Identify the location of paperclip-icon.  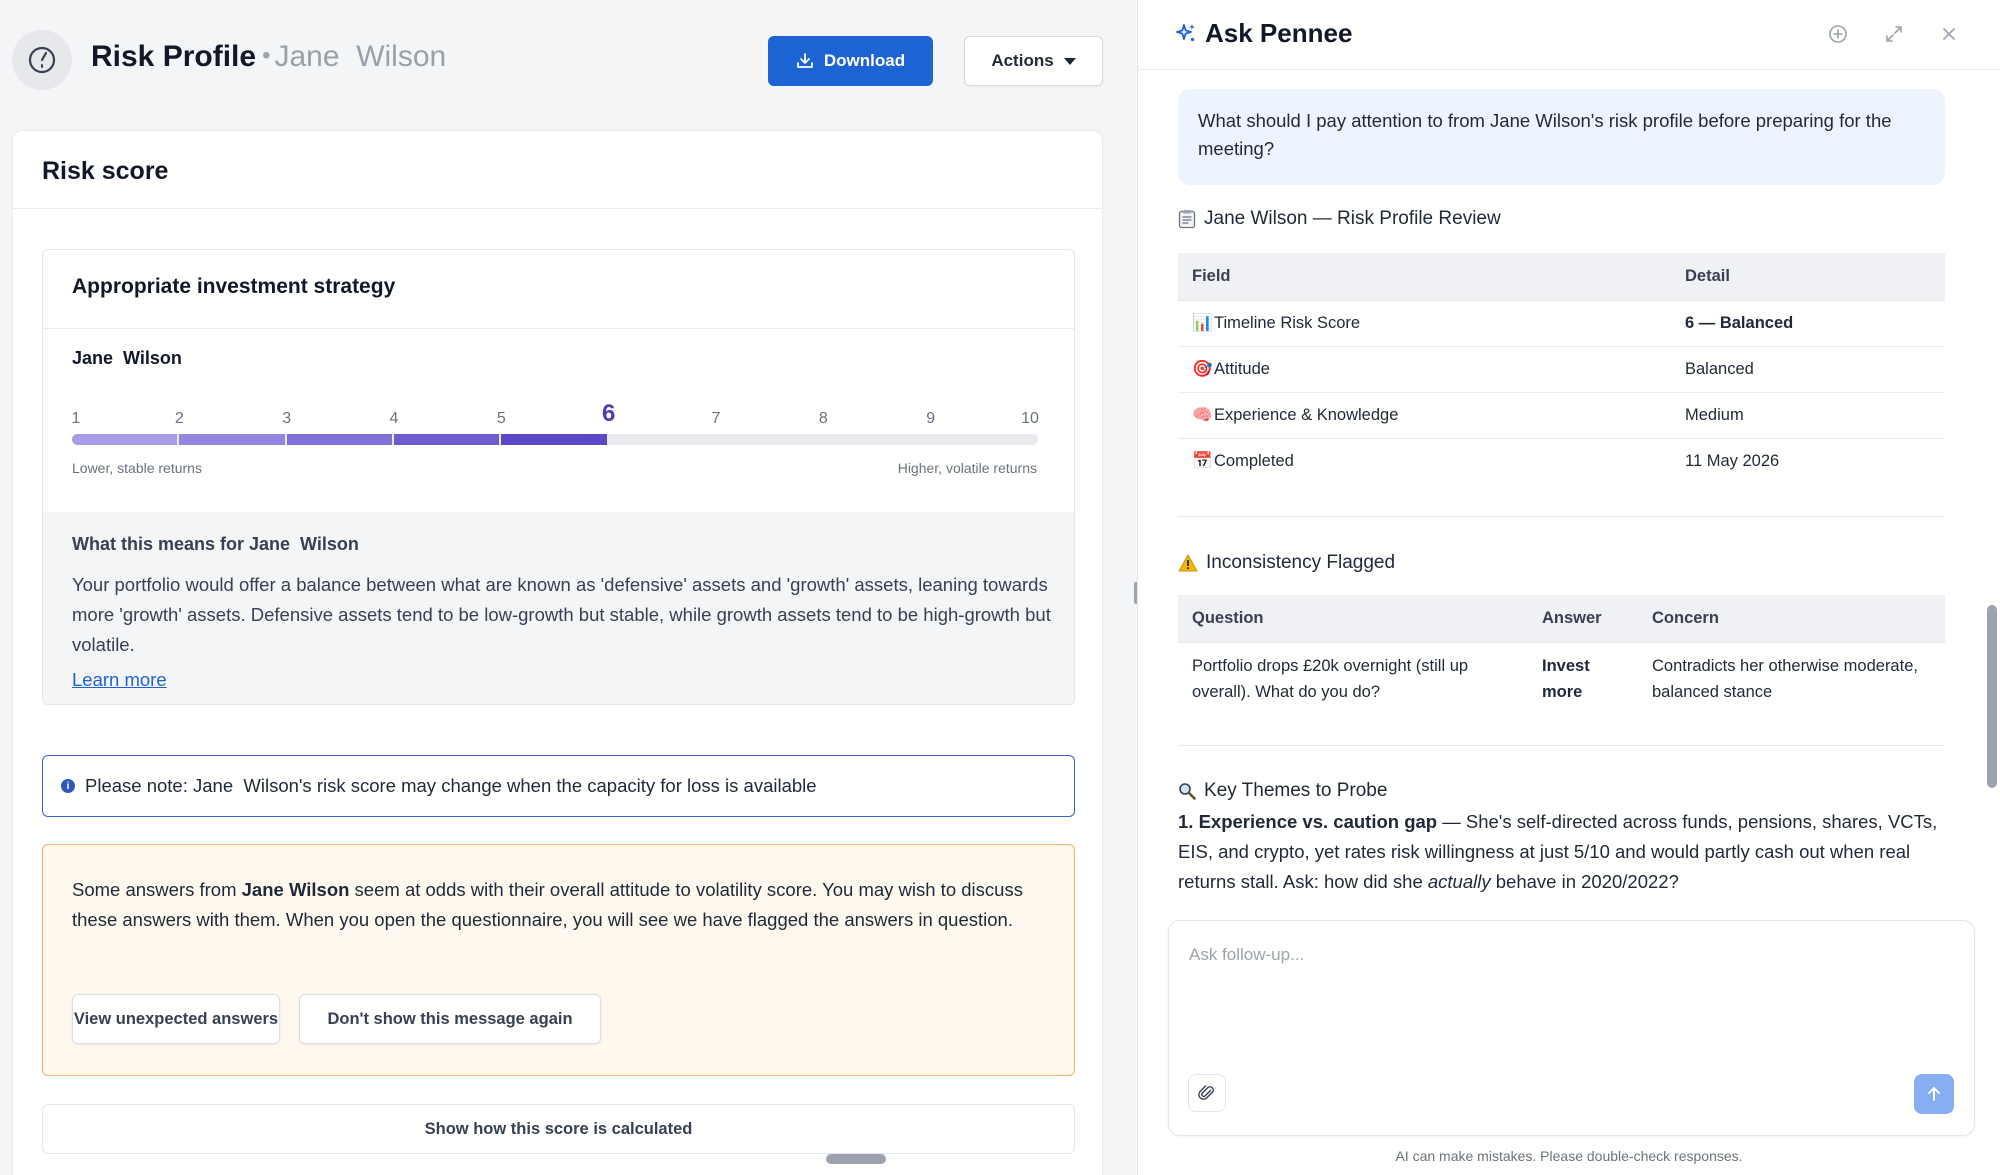
(1206, 1092).